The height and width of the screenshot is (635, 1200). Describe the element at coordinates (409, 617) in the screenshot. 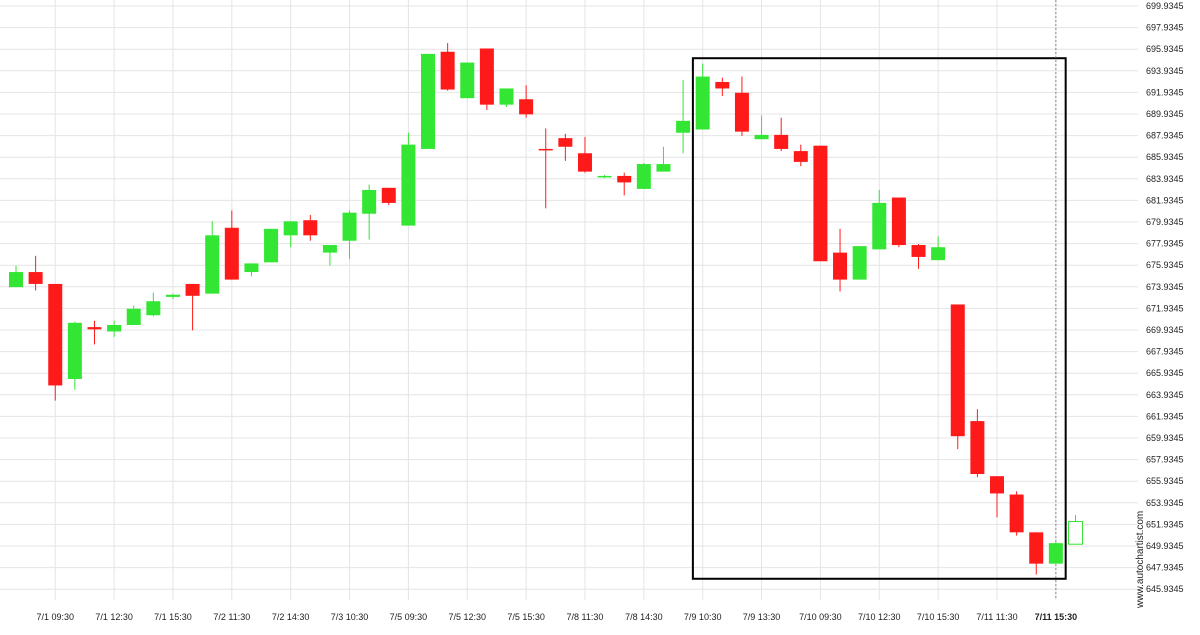

I see `x-tick-label: 7/5 09:30` at that location.